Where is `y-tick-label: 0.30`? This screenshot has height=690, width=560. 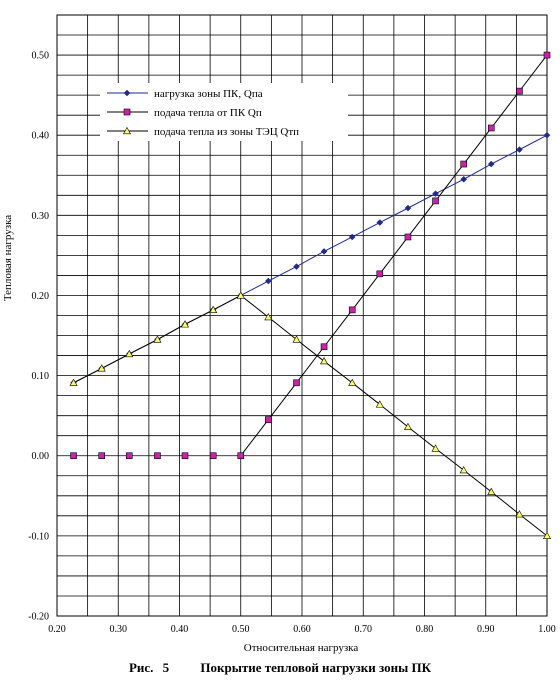 y-tick-label: 0.30 is located at coordinates (41, 216).